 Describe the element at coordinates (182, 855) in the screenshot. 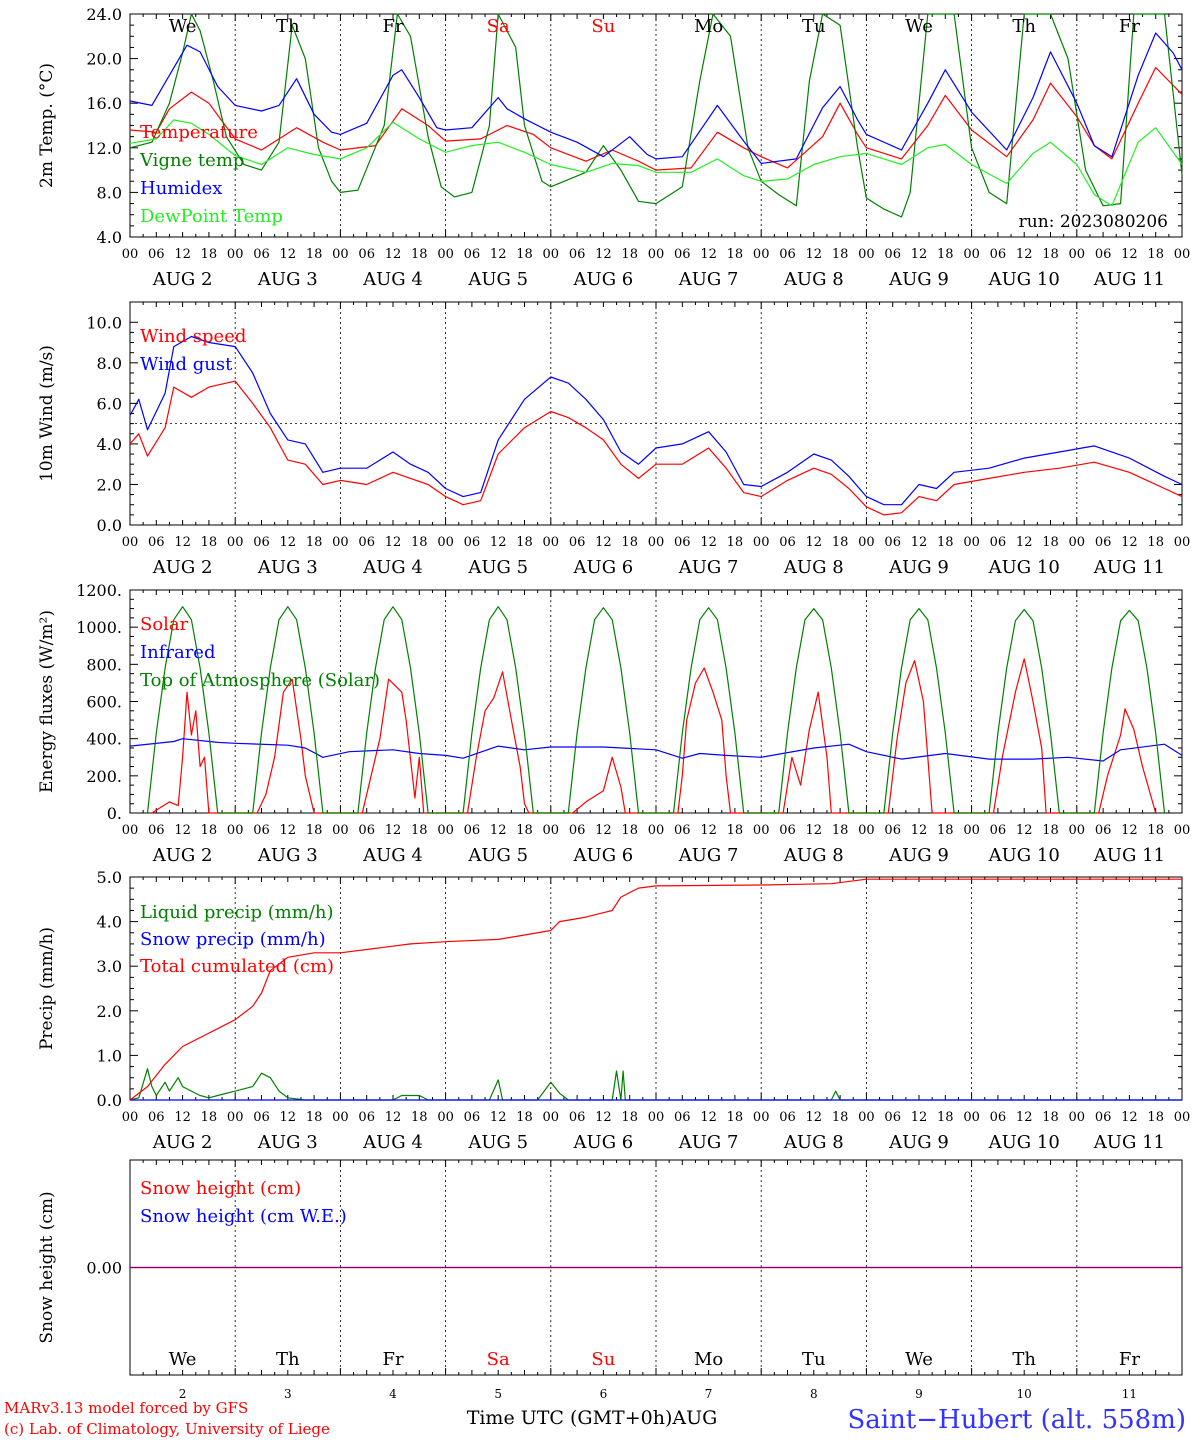

I see `x-day-label: AUG 2` at that location.